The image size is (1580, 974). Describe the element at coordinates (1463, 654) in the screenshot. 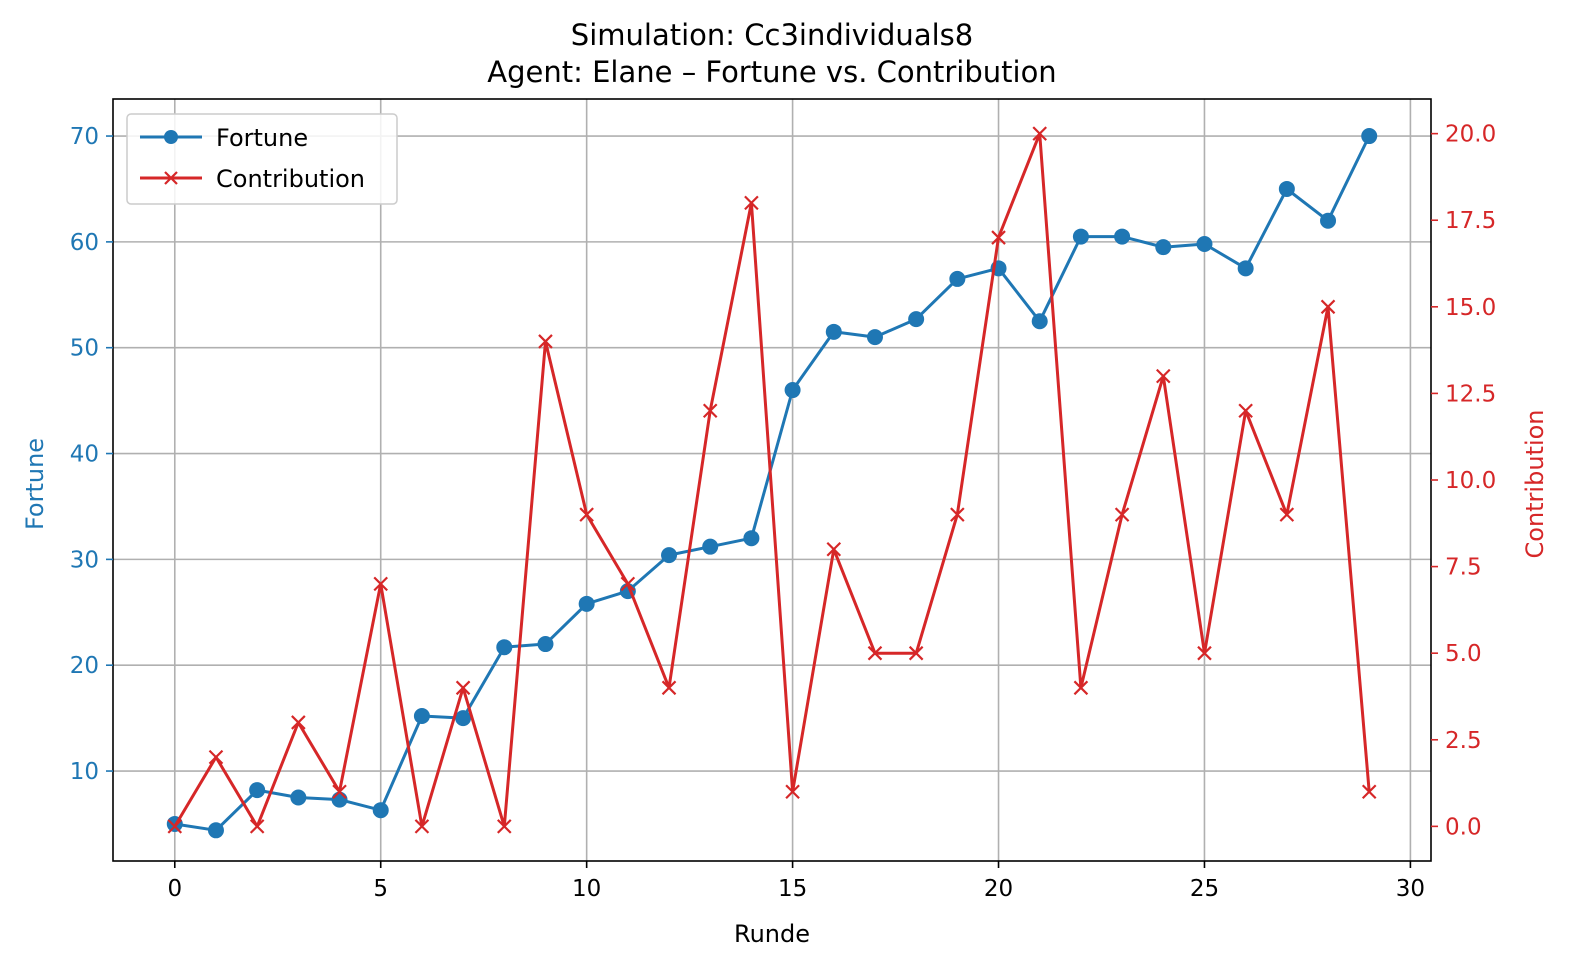

I see `y-tick-label-right: 5.0` at that location.